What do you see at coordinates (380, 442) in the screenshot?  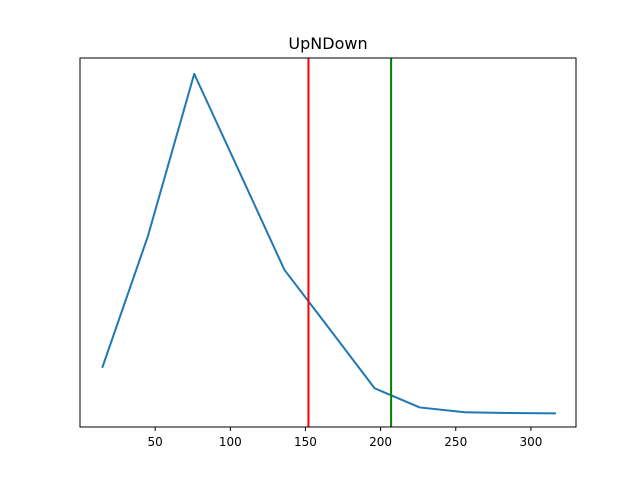 I see `x-tick-label-200: 200` at bounding box center [380, 442].